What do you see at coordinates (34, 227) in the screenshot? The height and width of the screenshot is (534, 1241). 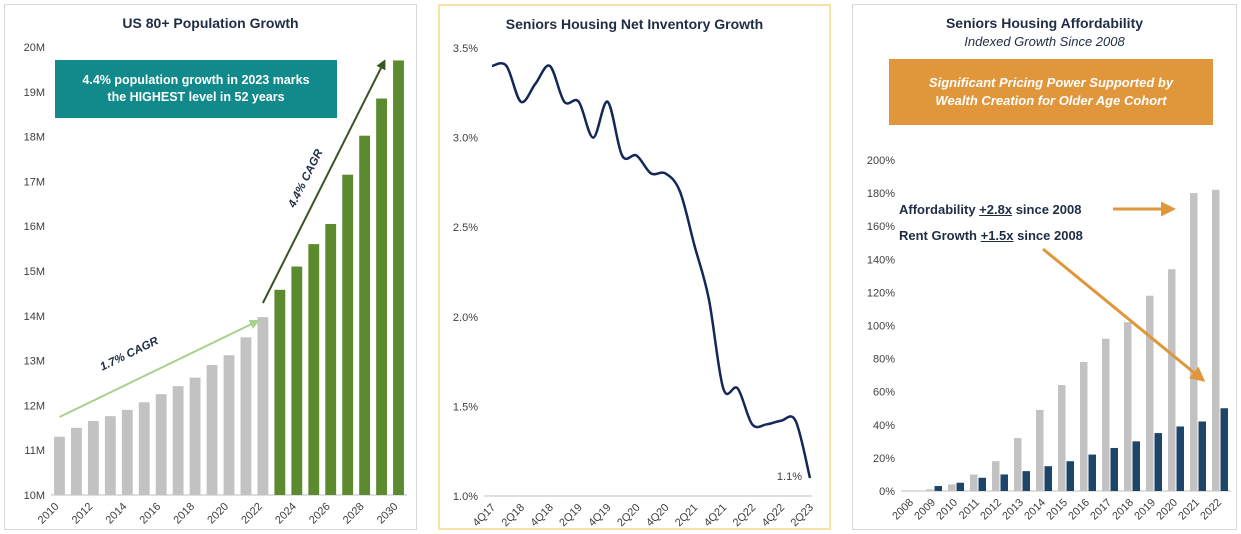 I see `y-tick-label: 16M` at bounding box center [34, 227].